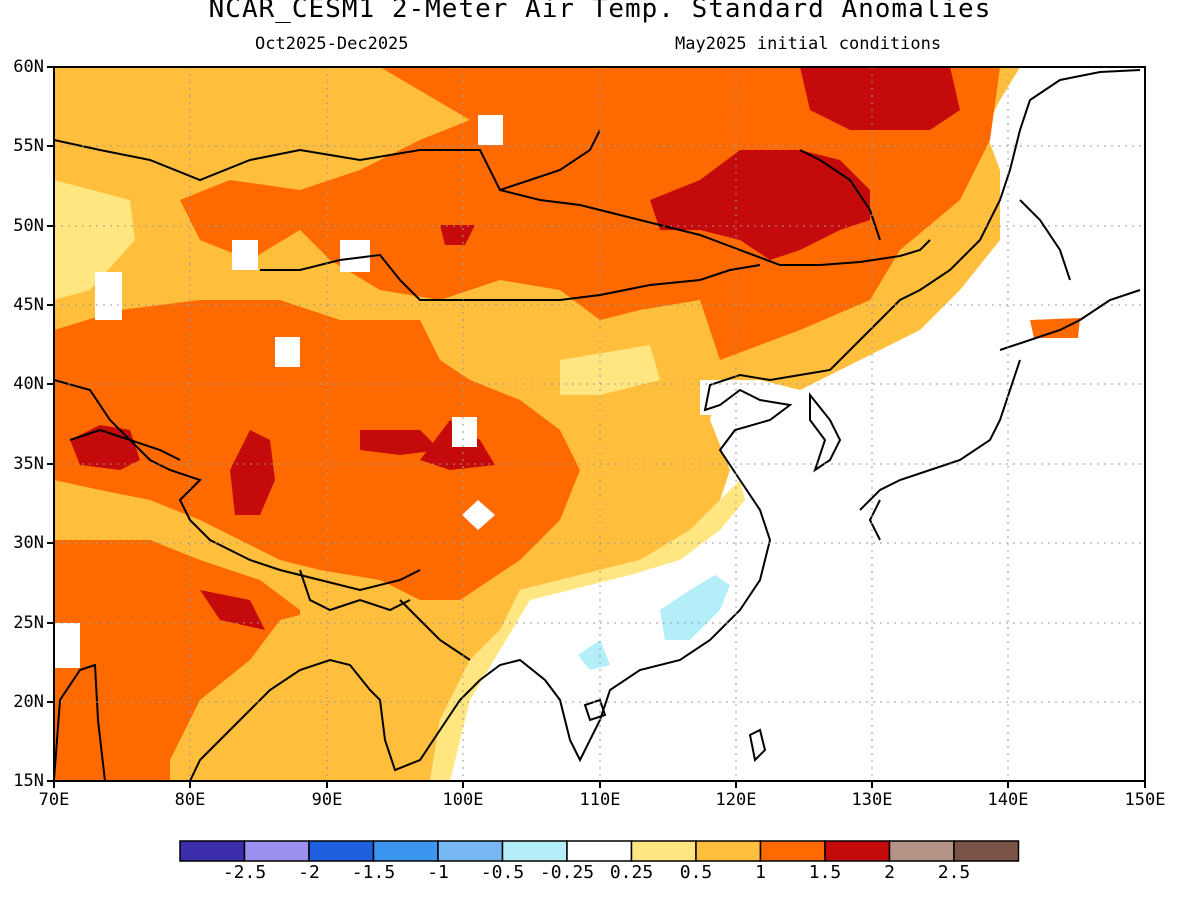 This screenshot has height=900, width=1200. Describe the element at coordinates (28, 305) in the screenshot. I see `lat-tick-label: 45N` at that location.